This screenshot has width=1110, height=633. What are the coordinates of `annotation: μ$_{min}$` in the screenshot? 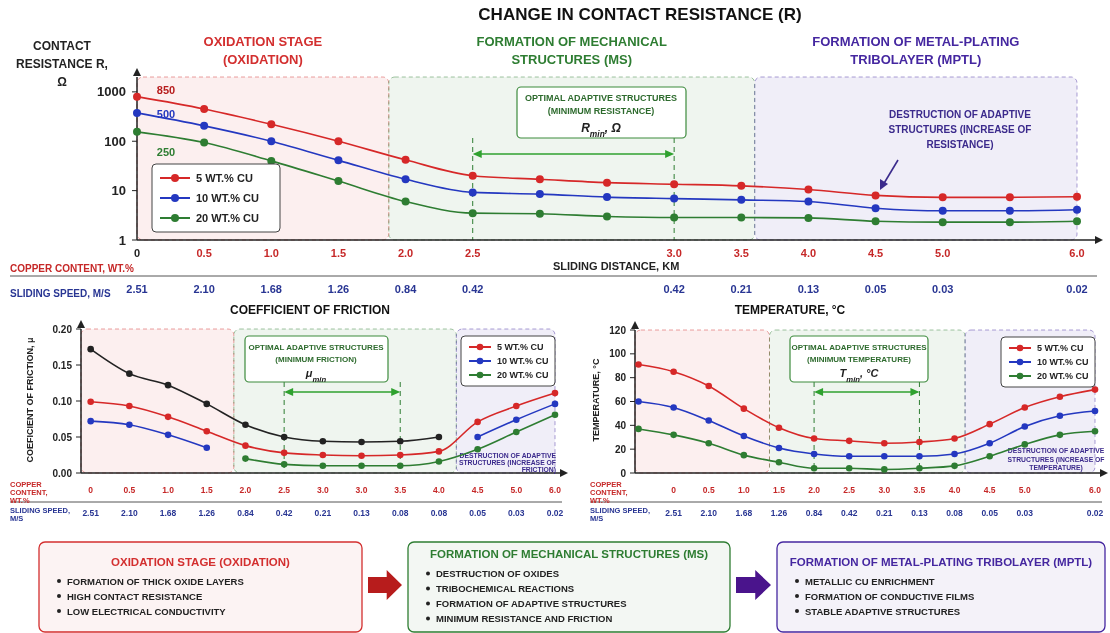 It's located at (315, 375).